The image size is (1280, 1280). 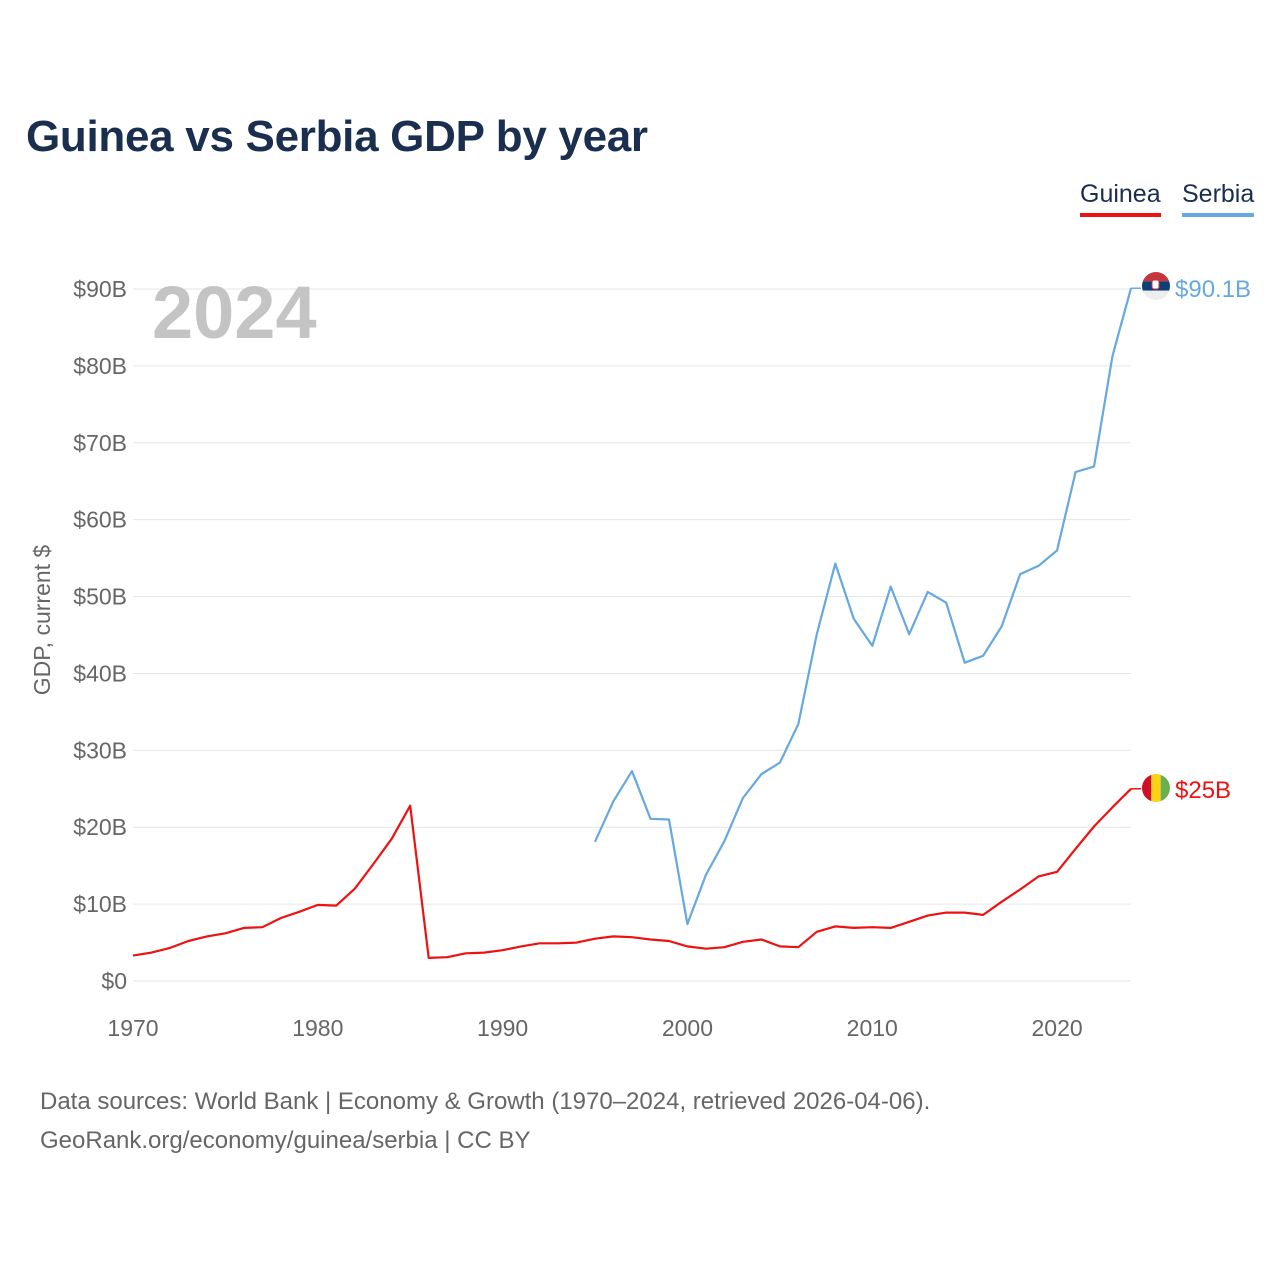 I want to click on x-tick-label: 1980, so click(x=317, y=1028).